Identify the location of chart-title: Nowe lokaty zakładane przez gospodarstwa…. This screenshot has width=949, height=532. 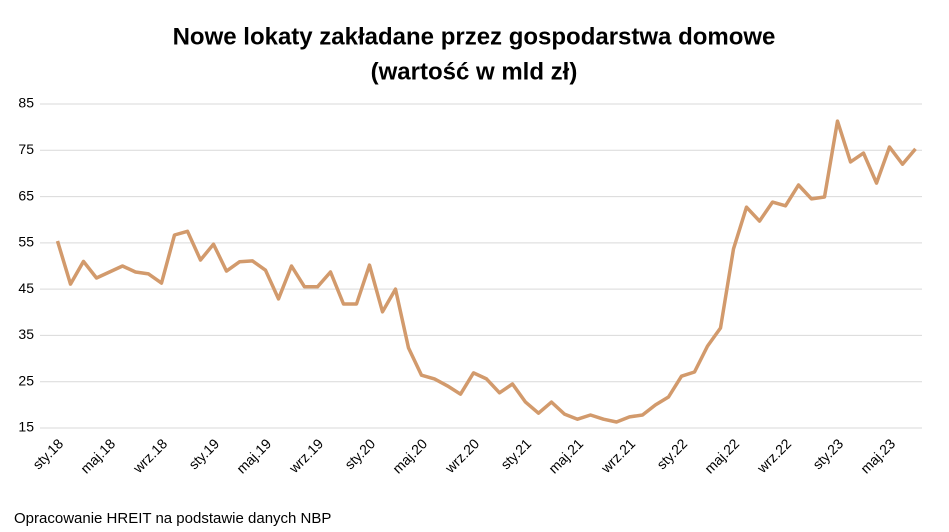
(474, 36).